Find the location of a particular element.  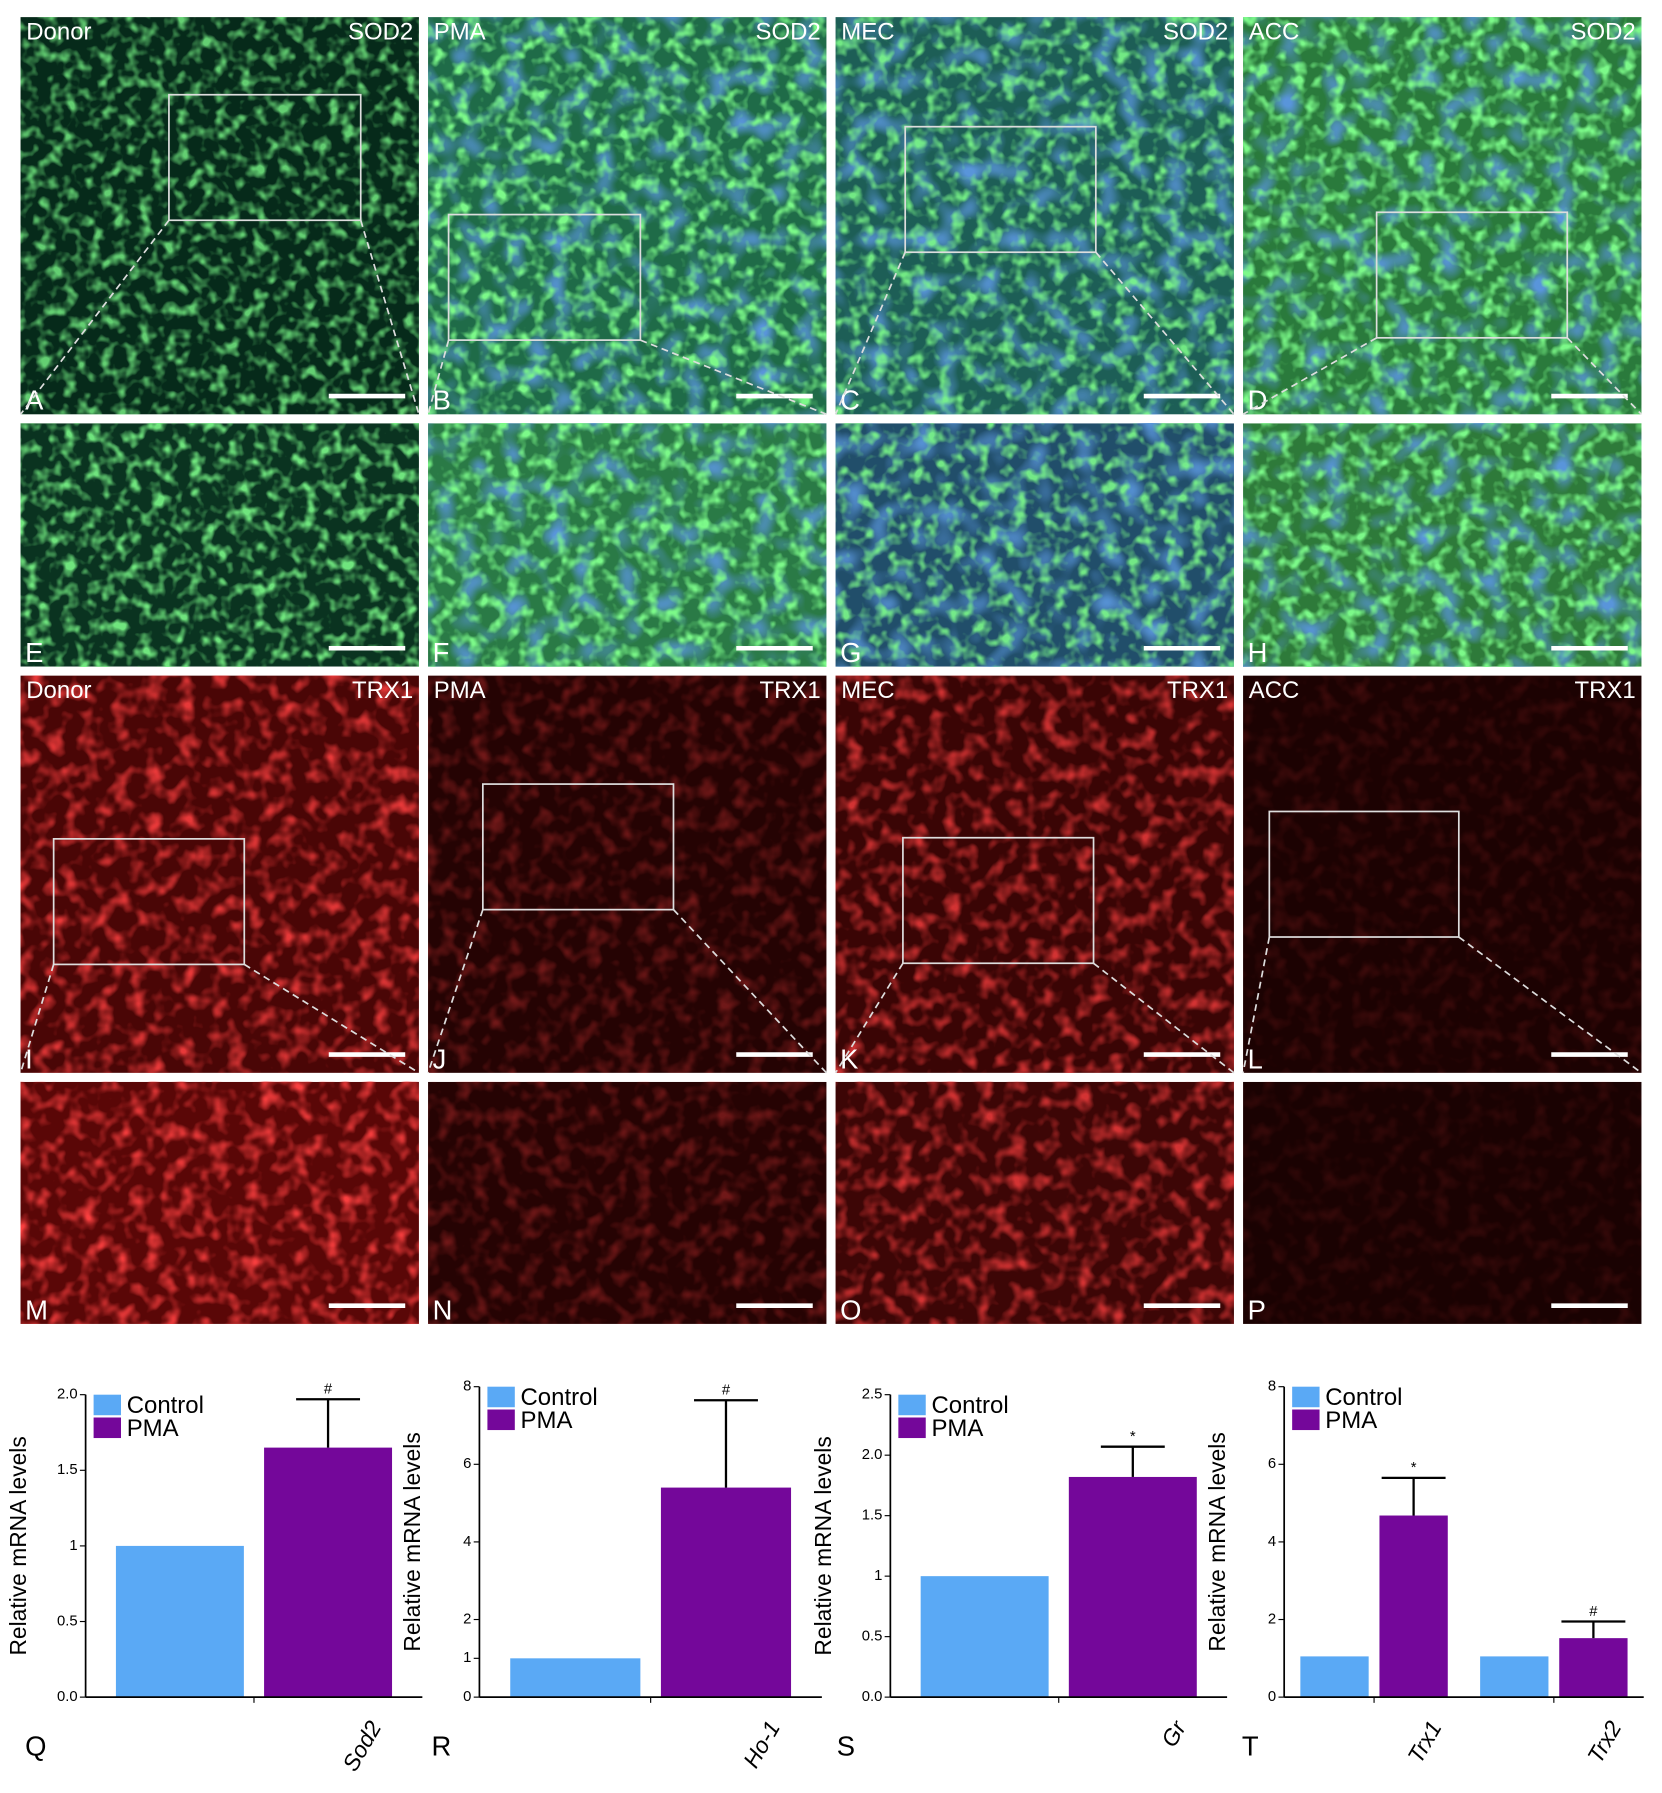

micrograph: PMA TRX1 J is located at coordinates (627, 874).